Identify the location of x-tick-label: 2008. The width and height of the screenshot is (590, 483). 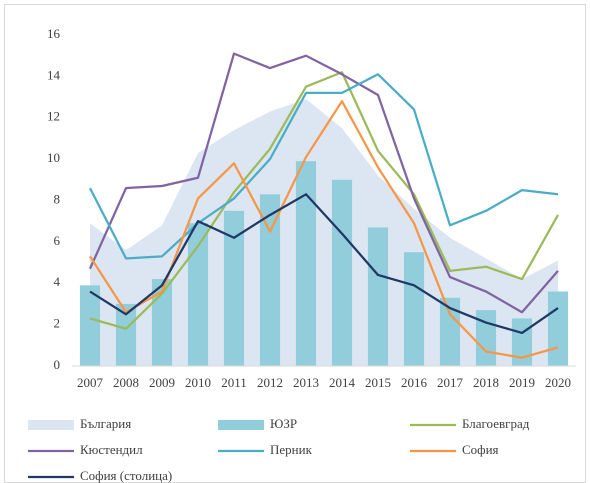
(126, 382).